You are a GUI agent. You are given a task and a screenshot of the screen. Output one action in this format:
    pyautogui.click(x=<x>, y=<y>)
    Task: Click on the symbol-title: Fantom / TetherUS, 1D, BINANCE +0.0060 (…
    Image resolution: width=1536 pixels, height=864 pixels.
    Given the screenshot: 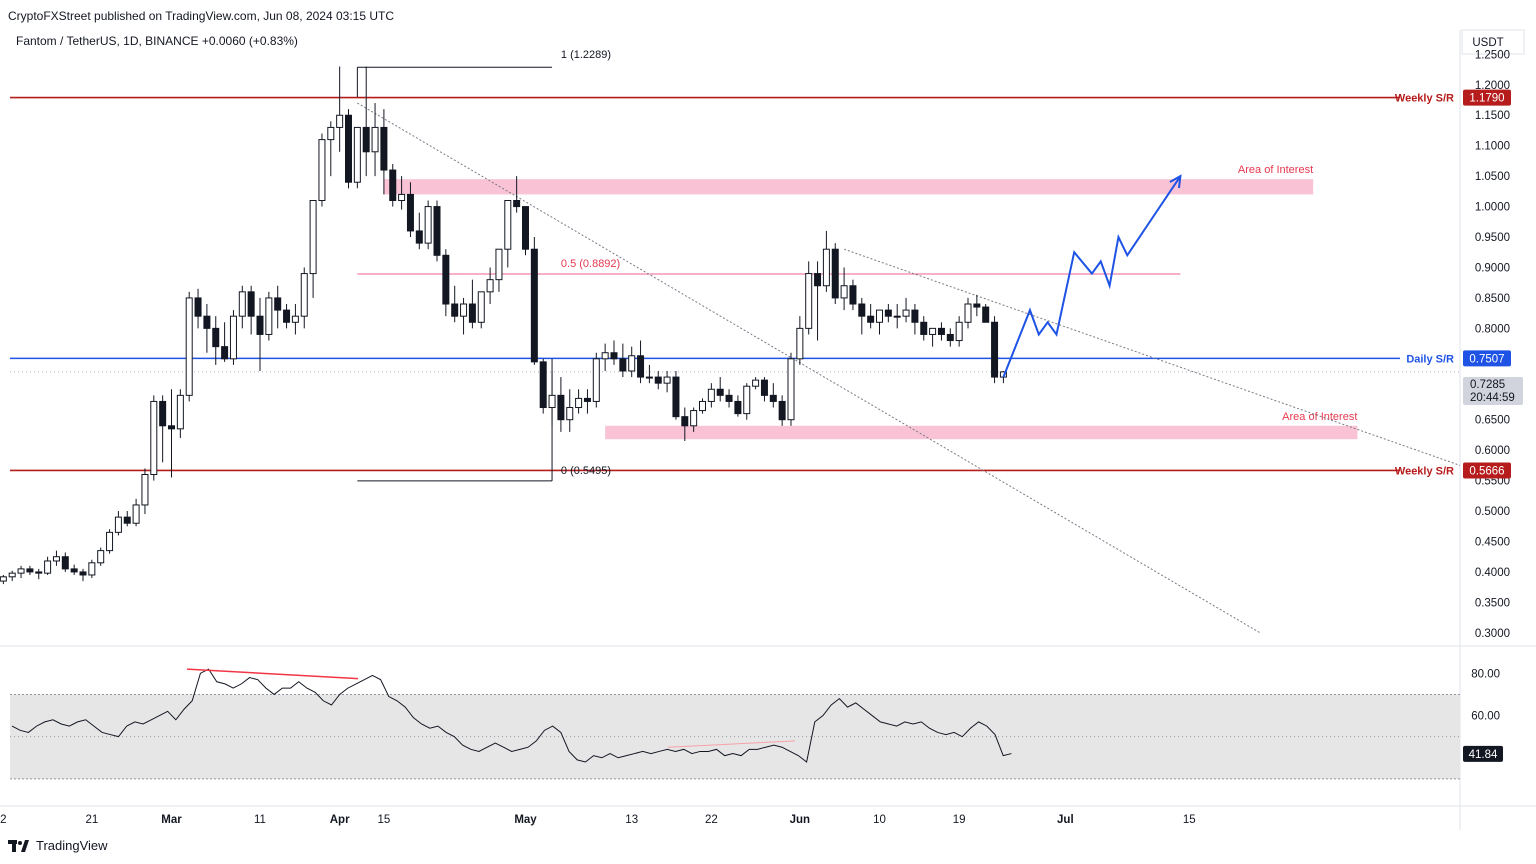 What is the action you would take?
    pyautogui.click(x=157, y=41)
    